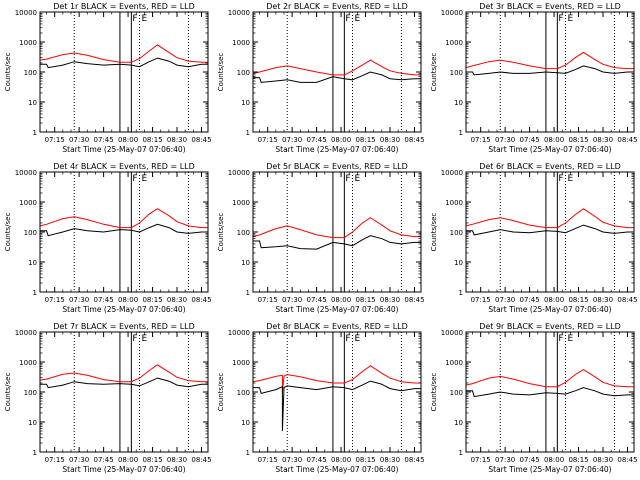  What do you see at coordinates (550, 166) in the screenshot?
I see `panel-title: Det 6r BLACK = Events, RED = LLD` at bounding box center [550, 166].